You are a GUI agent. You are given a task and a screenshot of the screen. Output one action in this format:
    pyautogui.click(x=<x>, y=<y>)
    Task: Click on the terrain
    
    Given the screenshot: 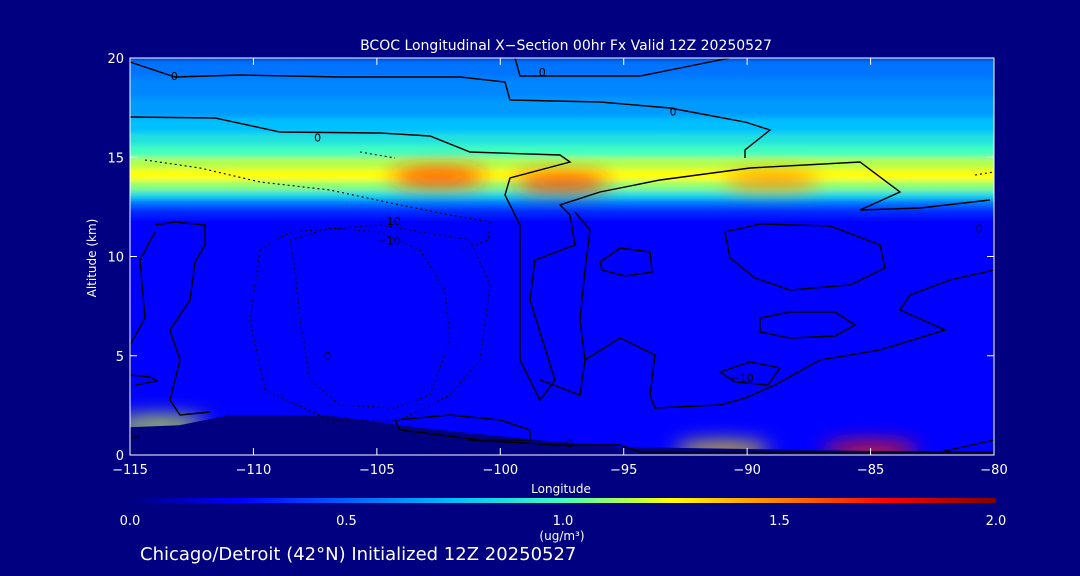 What is the action you would take?
    pyautogui.click(x=562, y=435)
    